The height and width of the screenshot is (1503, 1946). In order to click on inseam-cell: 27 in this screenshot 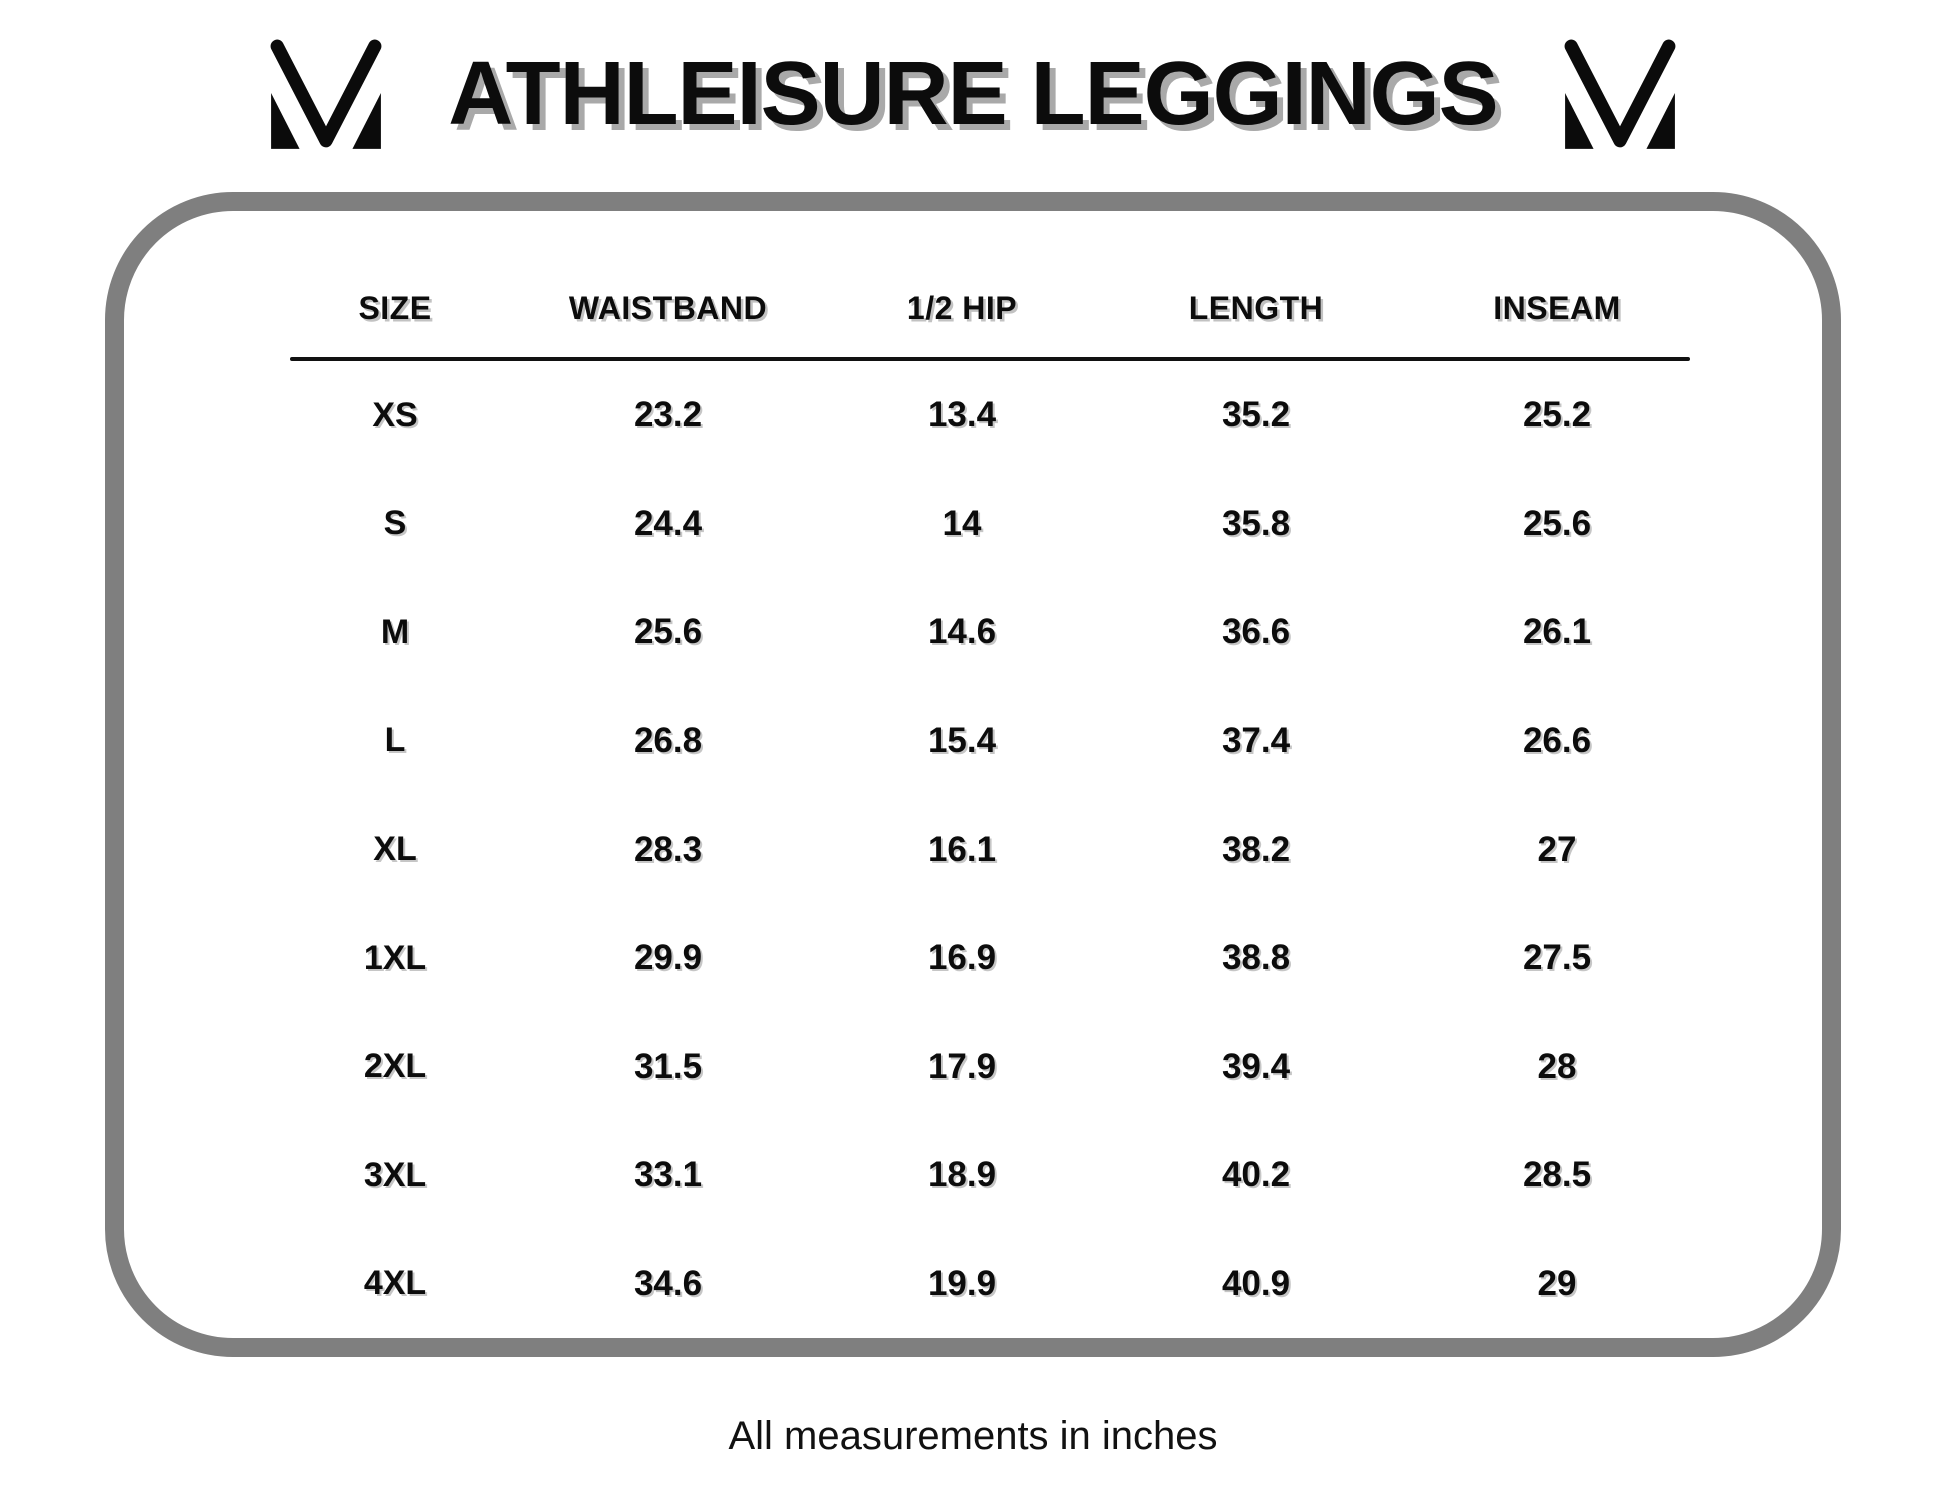, I will do `click(1557, 849)`.